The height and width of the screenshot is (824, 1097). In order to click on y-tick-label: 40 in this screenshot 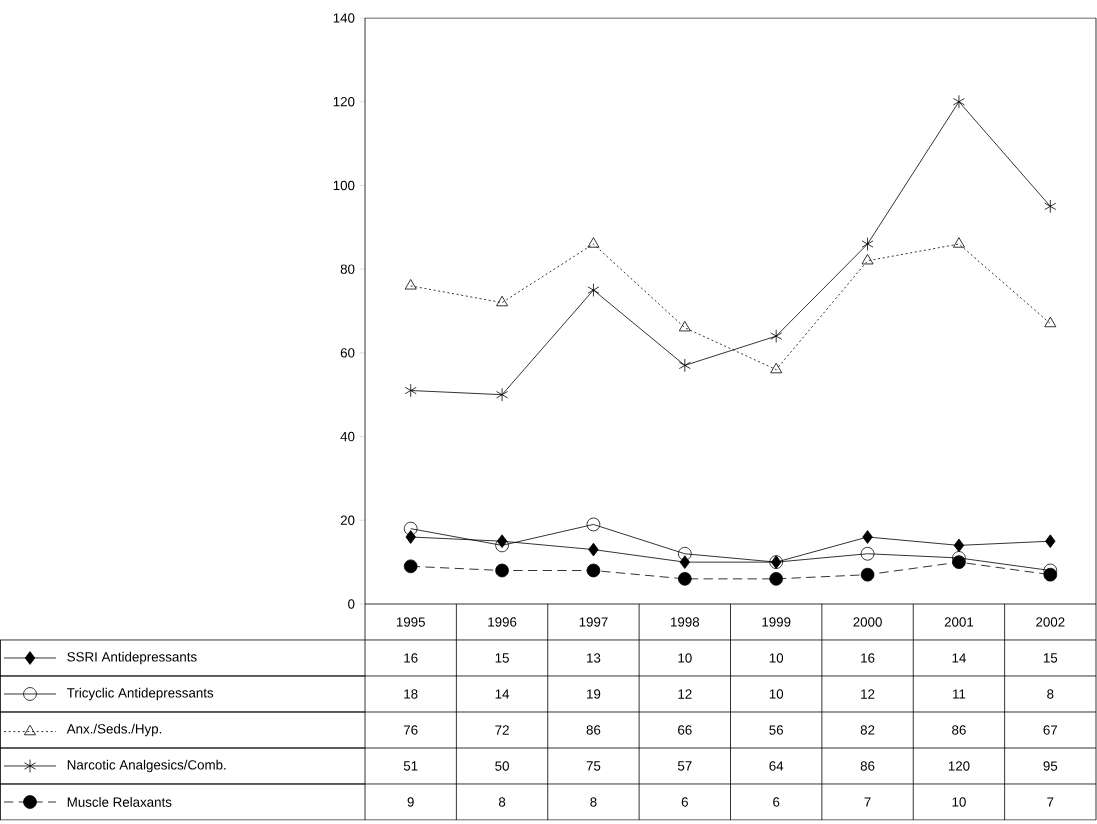, I will do `click(347, 436)`.